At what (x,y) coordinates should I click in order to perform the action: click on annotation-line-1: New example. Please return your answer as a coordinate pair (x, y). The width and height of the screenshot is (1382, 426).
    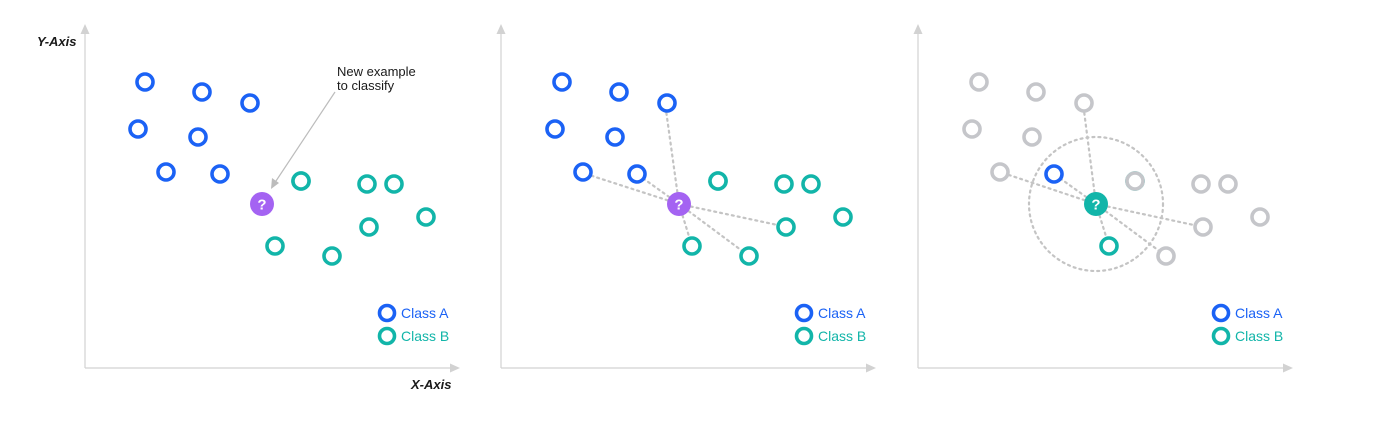
    Looking at the image, I should click on (376, 71).